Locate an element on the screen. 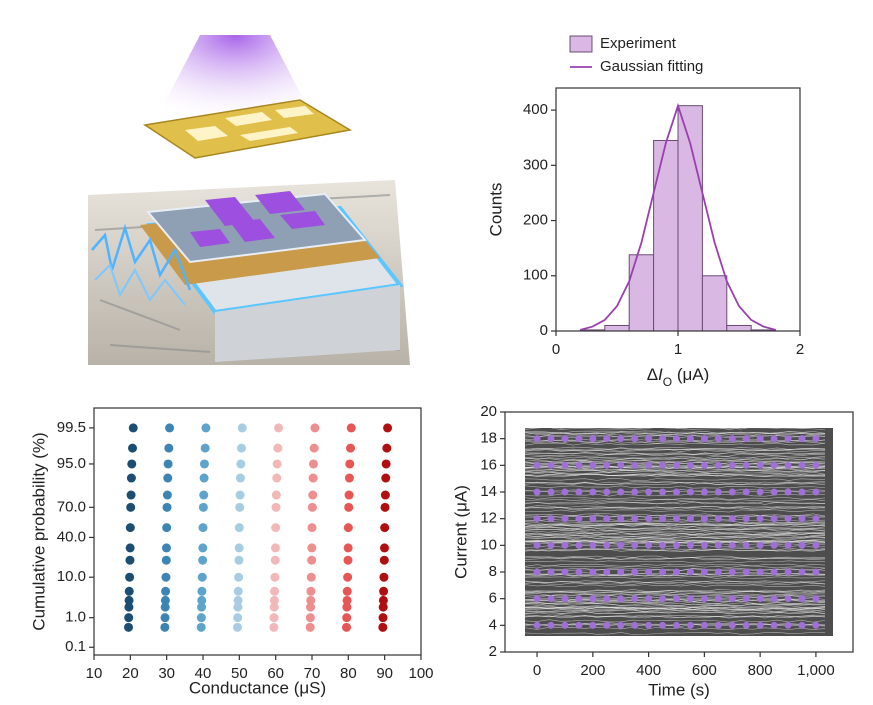  x-axis-label-part: Δ is located at coordinates (652, 374).